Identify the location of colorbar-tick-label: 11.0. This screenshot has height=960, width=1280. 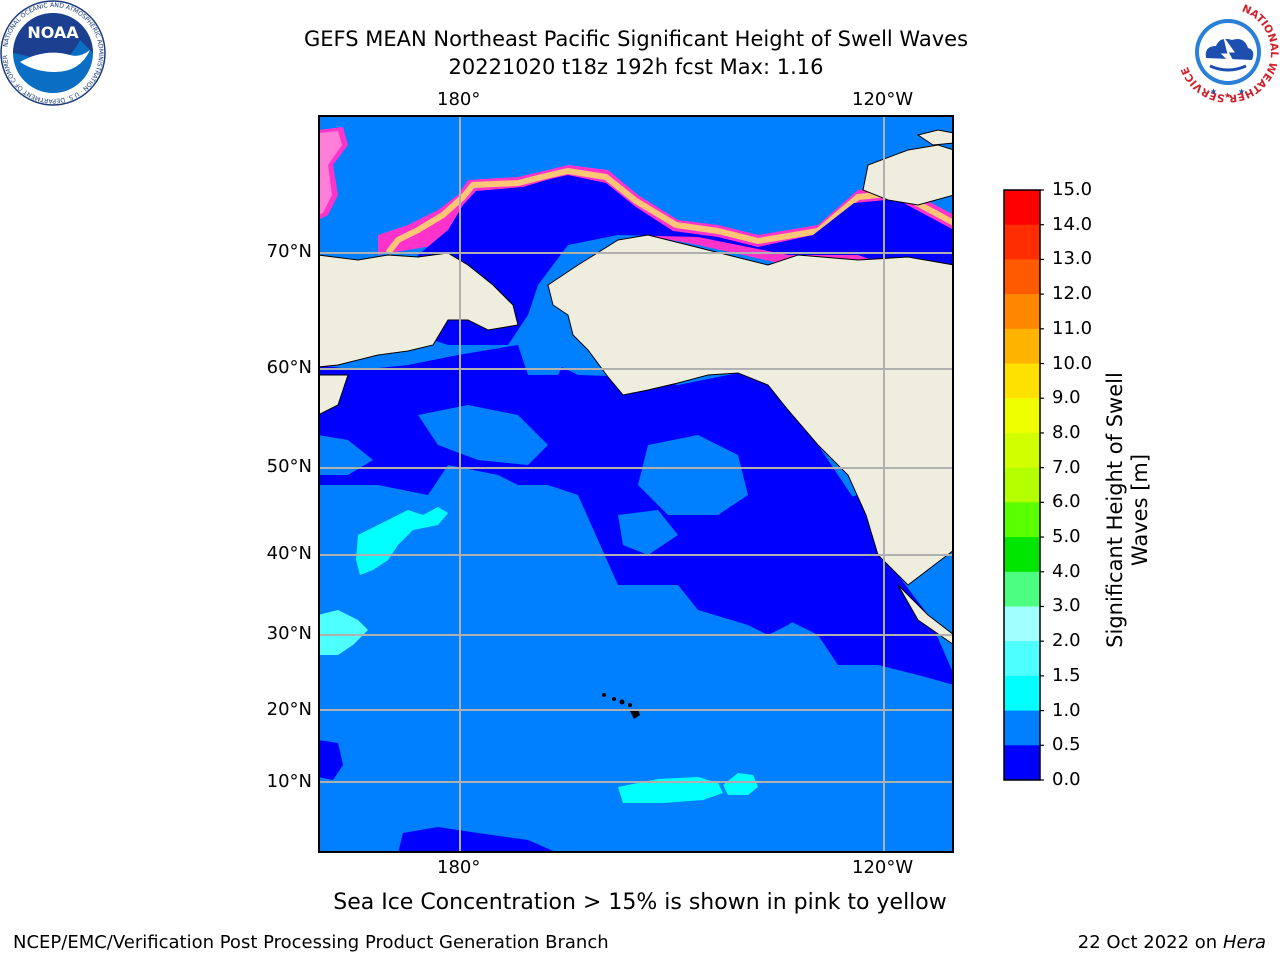
(1072, 328).